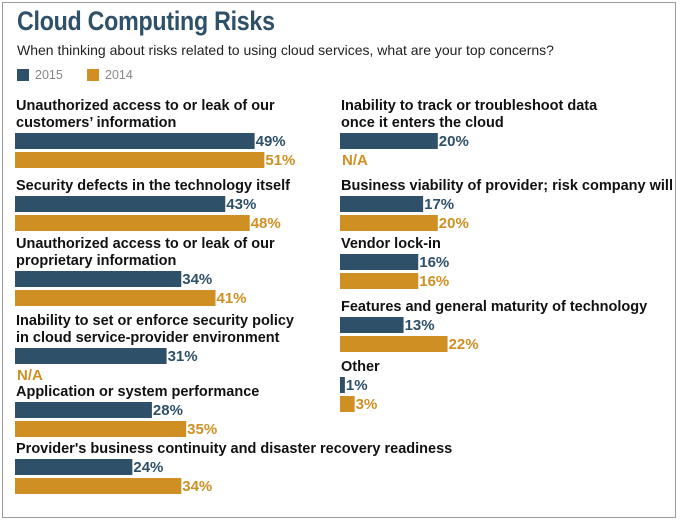  What do you see at coordinates (280, 160) in the screenshot?
I see `data-label: 51%` at bounding box center [280, 160].